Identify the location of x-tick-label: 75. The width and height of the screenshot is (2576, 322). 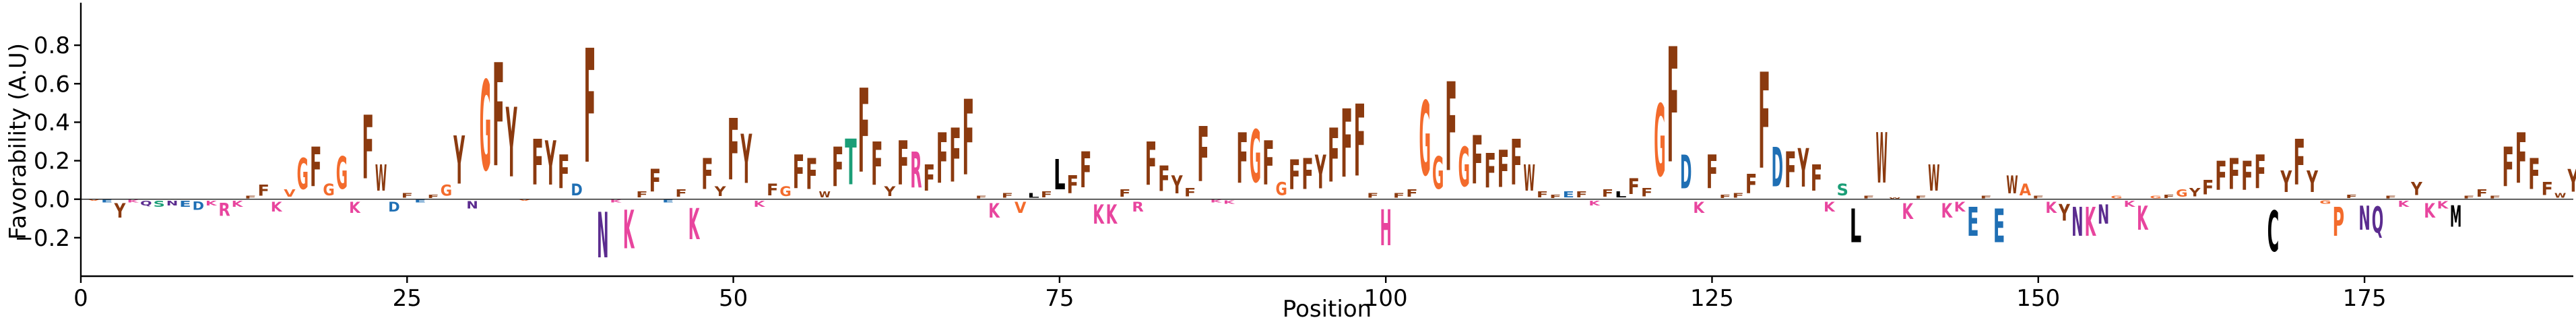
(1059, 298).